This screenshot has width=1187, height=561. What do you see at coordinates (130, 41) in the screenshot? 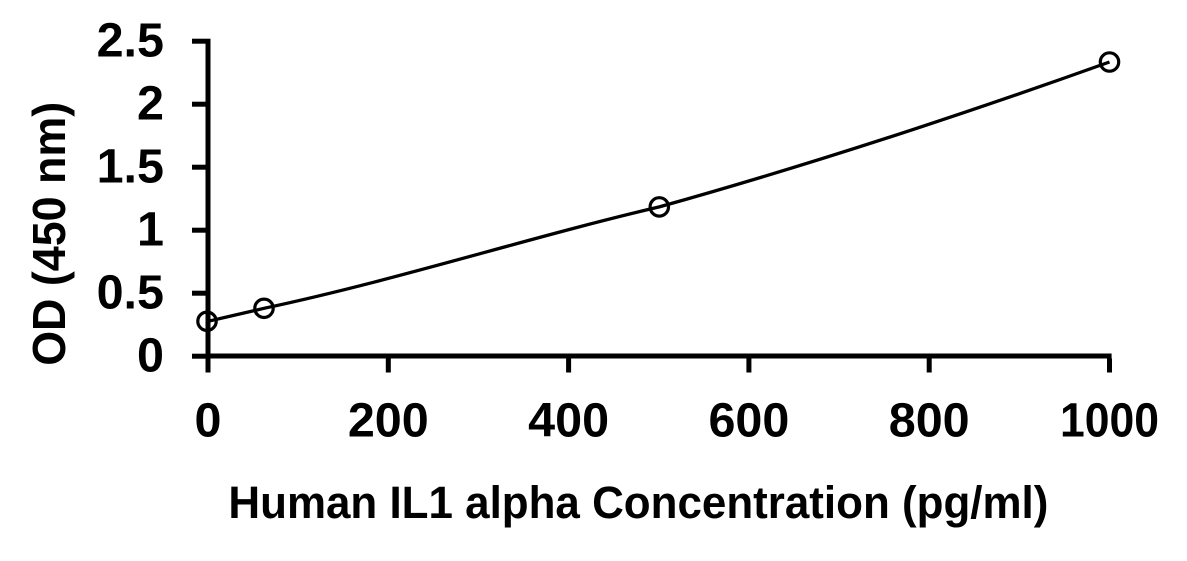
I see `svg-text: 2.5` at bounding box center [130, 41].